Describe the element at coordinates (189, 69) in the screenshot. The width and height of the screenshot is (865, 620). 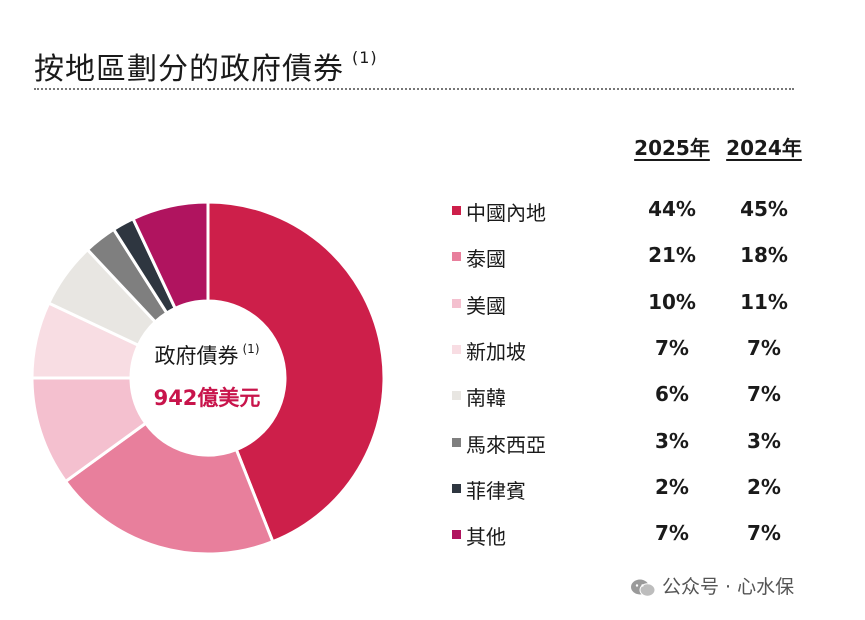
I see `title-text: 按地區劃分的政府債券` at that location.